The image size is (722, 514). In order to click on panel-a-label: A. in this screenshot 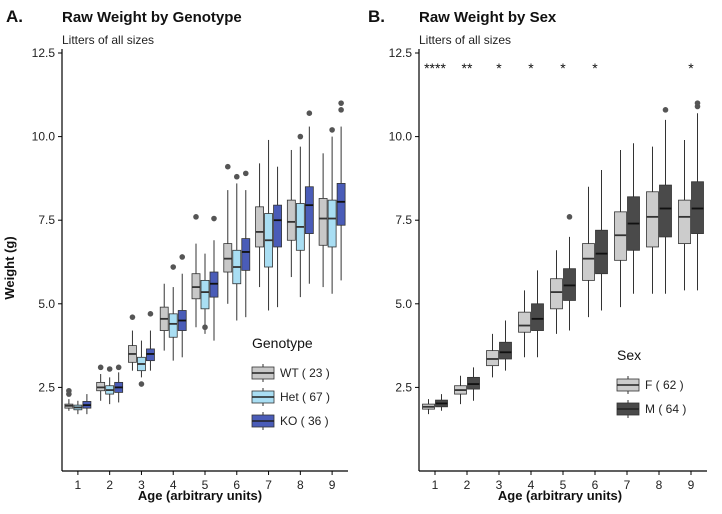, I will do `click(14, 16)`.